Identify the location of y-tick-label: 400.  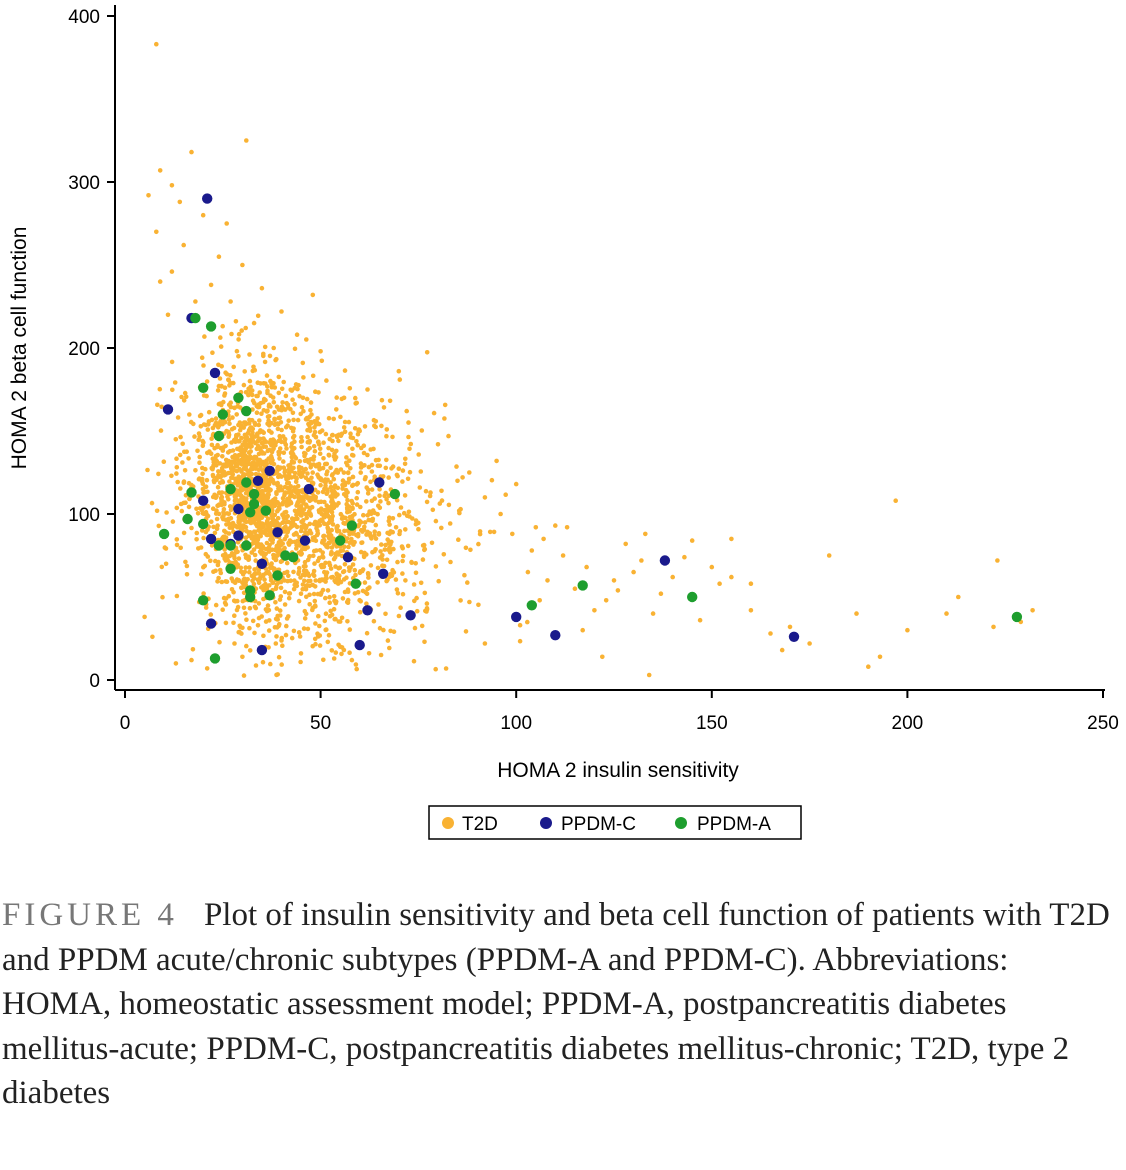
(84, 17).